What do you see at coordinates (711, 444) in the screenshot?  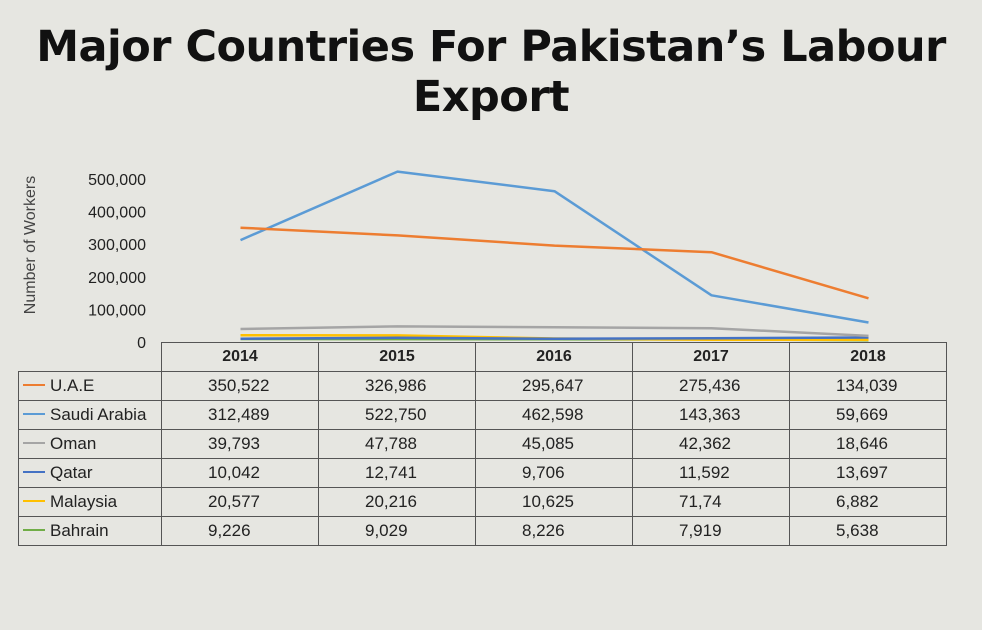 I see `data-cell: 42,362` at bounding box center [711, 444].